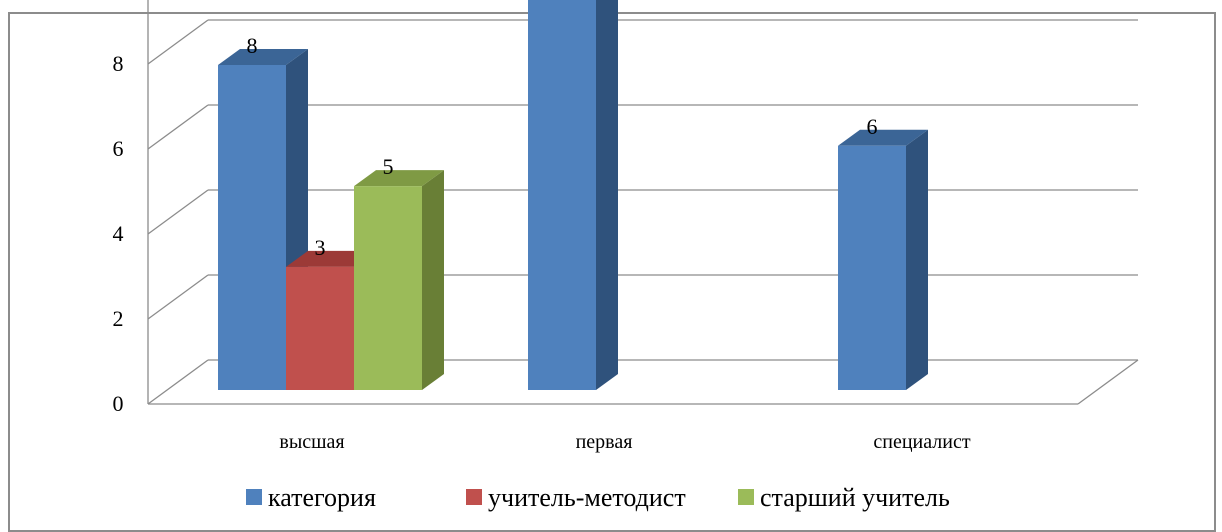  I want to click on legend-label: учитель-методист, so click(587, 497).